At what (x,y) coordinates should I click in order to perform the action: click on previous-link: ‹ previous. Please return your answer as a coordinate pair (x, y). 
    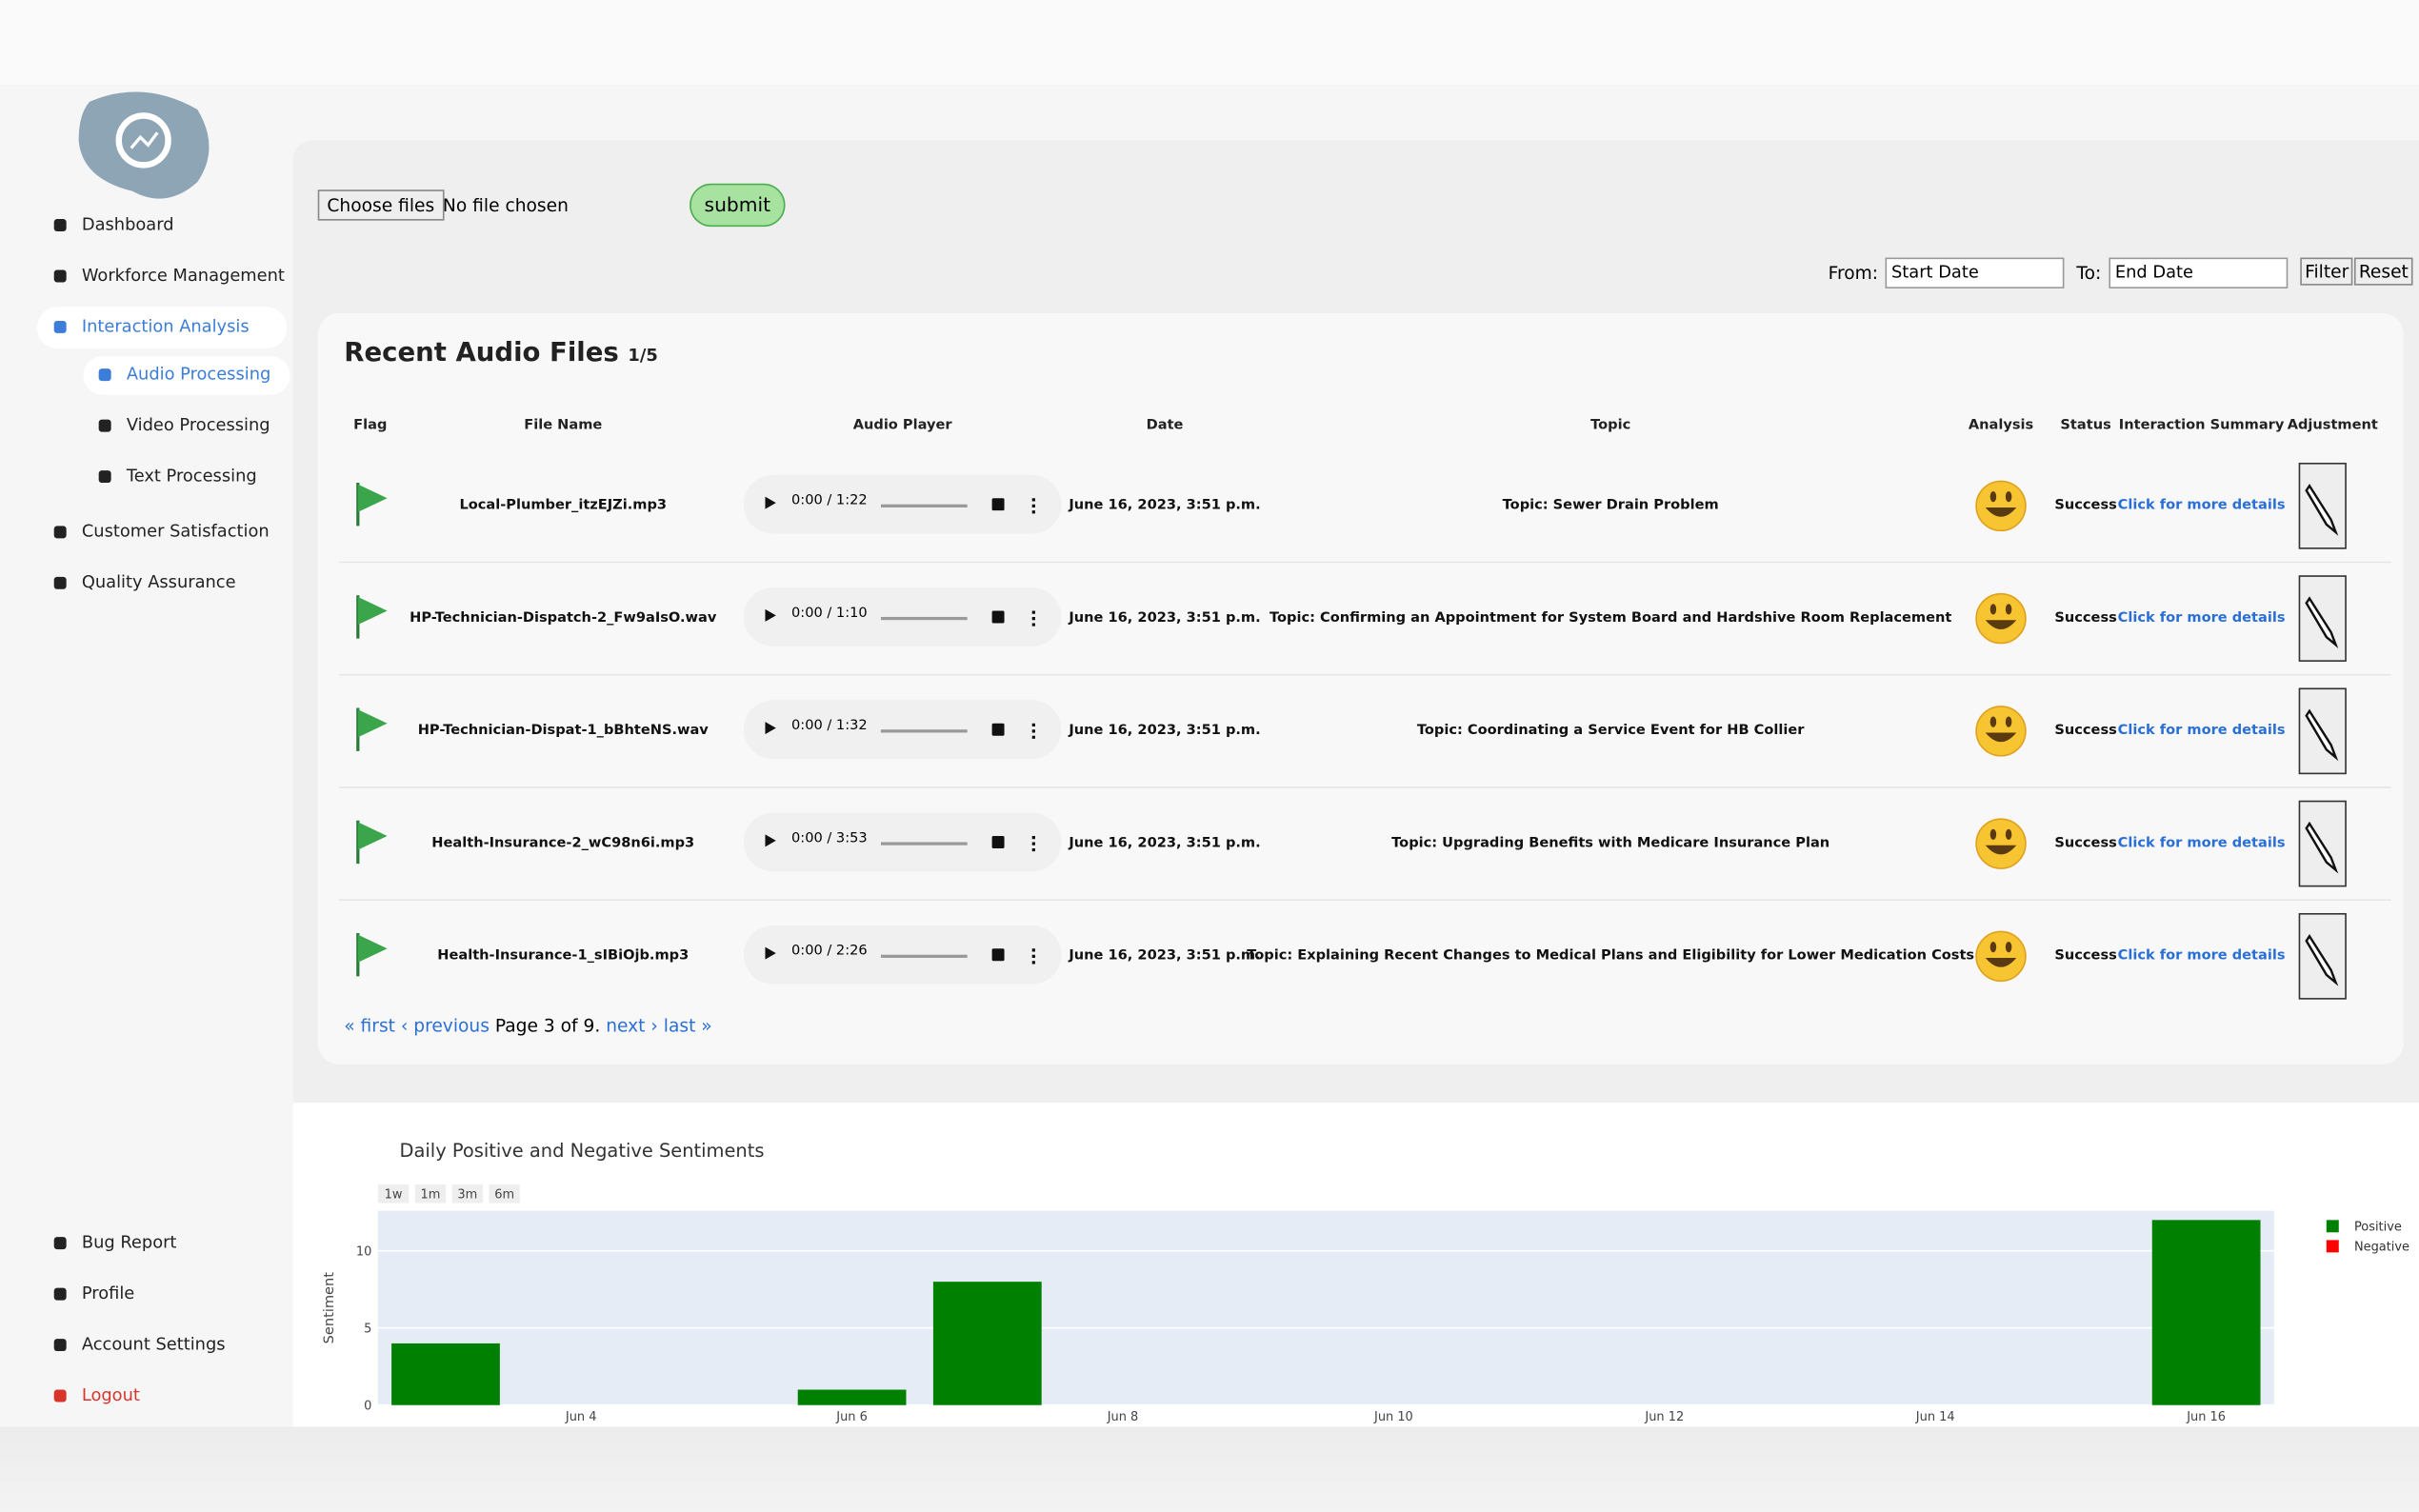
    Looking at the image, I should click on (445, 1026).